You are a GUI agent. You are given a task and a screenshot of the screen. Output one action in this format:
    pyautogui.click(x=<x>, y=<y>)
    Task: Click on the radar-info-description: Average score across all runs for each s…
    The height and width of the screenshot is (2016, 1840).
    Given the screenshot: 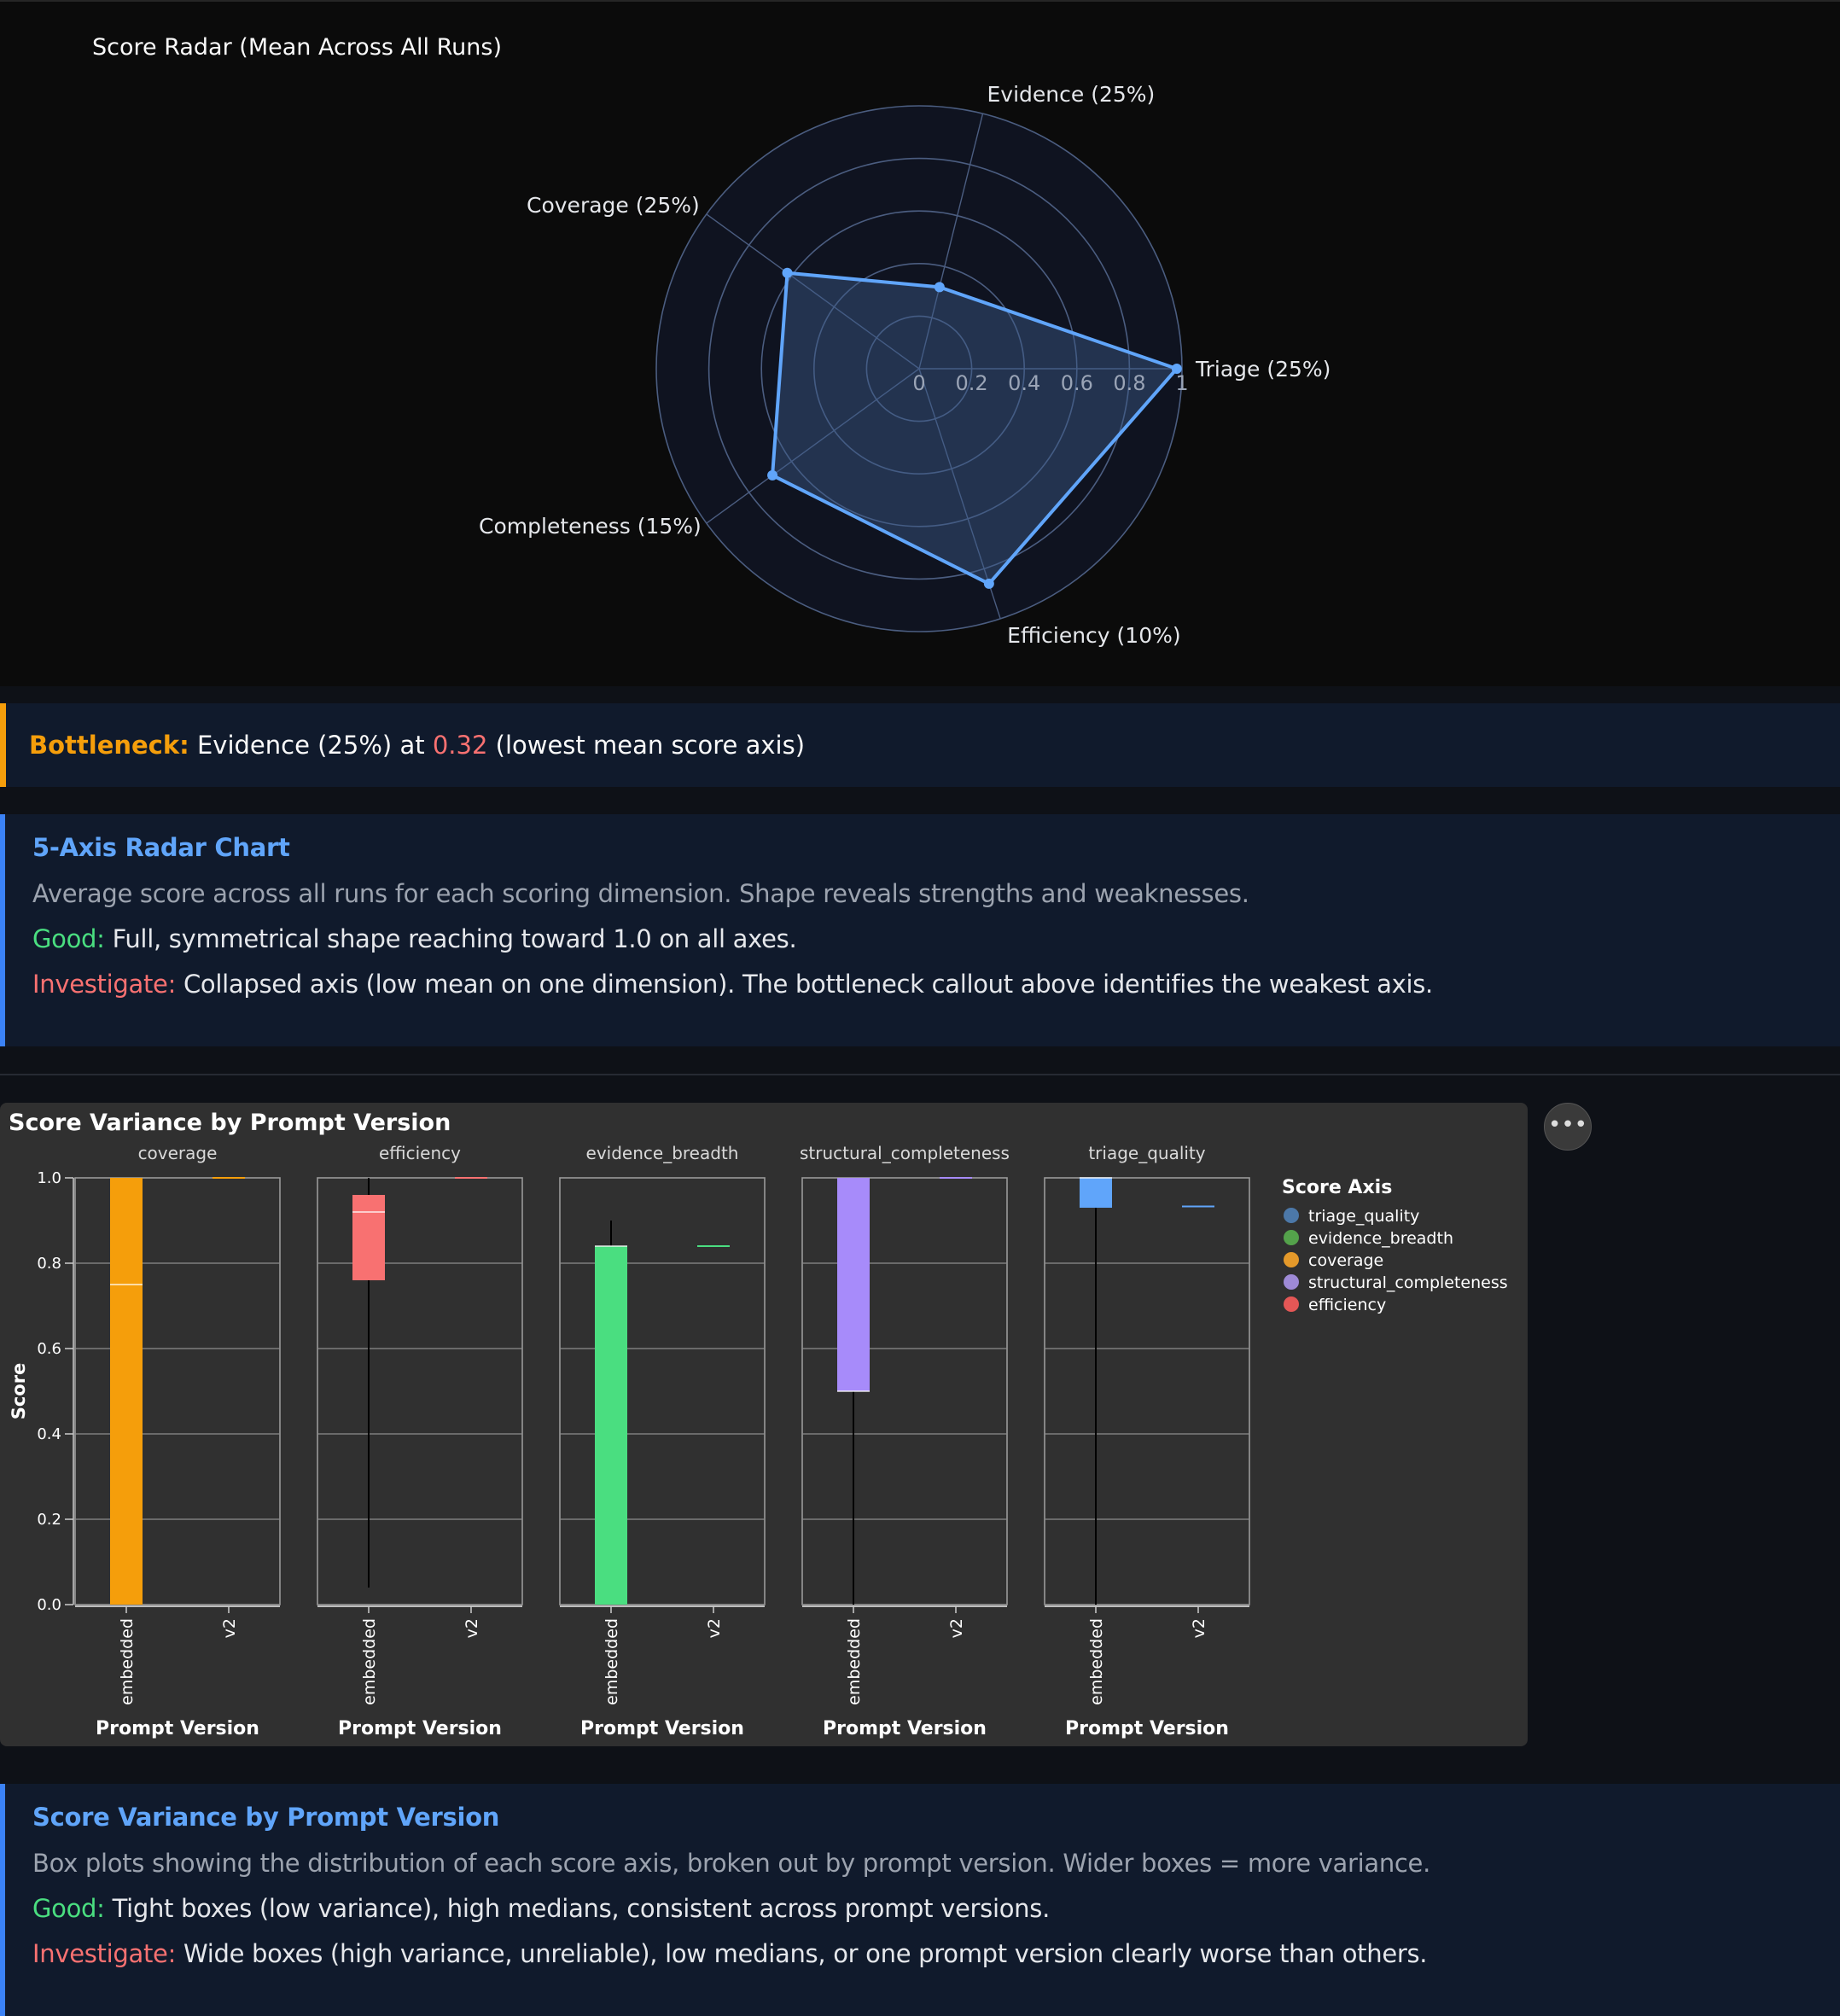 What is the action you would take?
    pyautogui.click(x=640, y=894)
    